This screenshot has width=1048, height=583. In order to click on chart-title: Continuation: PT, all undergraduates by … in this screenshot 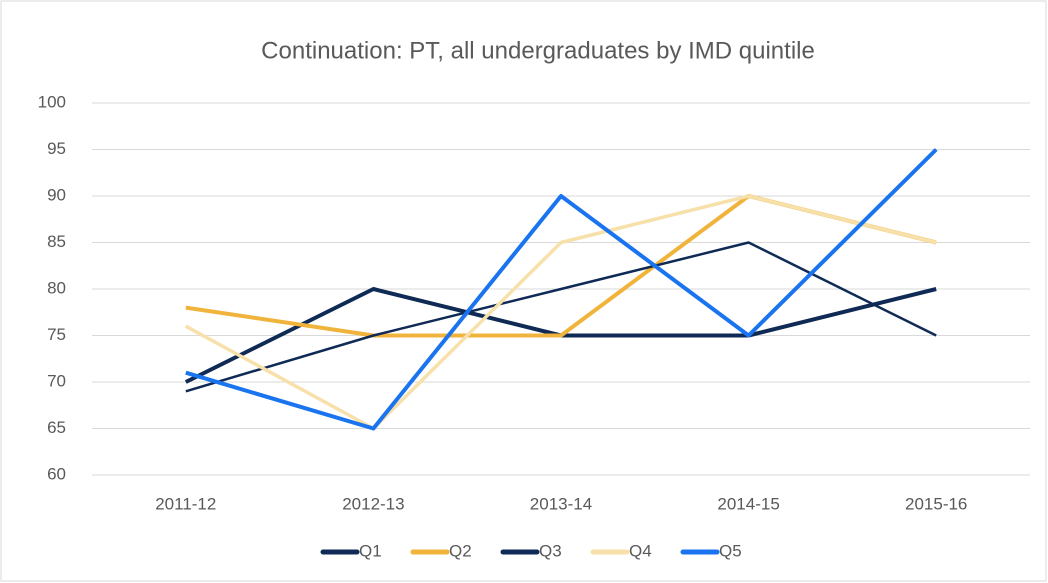, I will do `click(538, 50)`.